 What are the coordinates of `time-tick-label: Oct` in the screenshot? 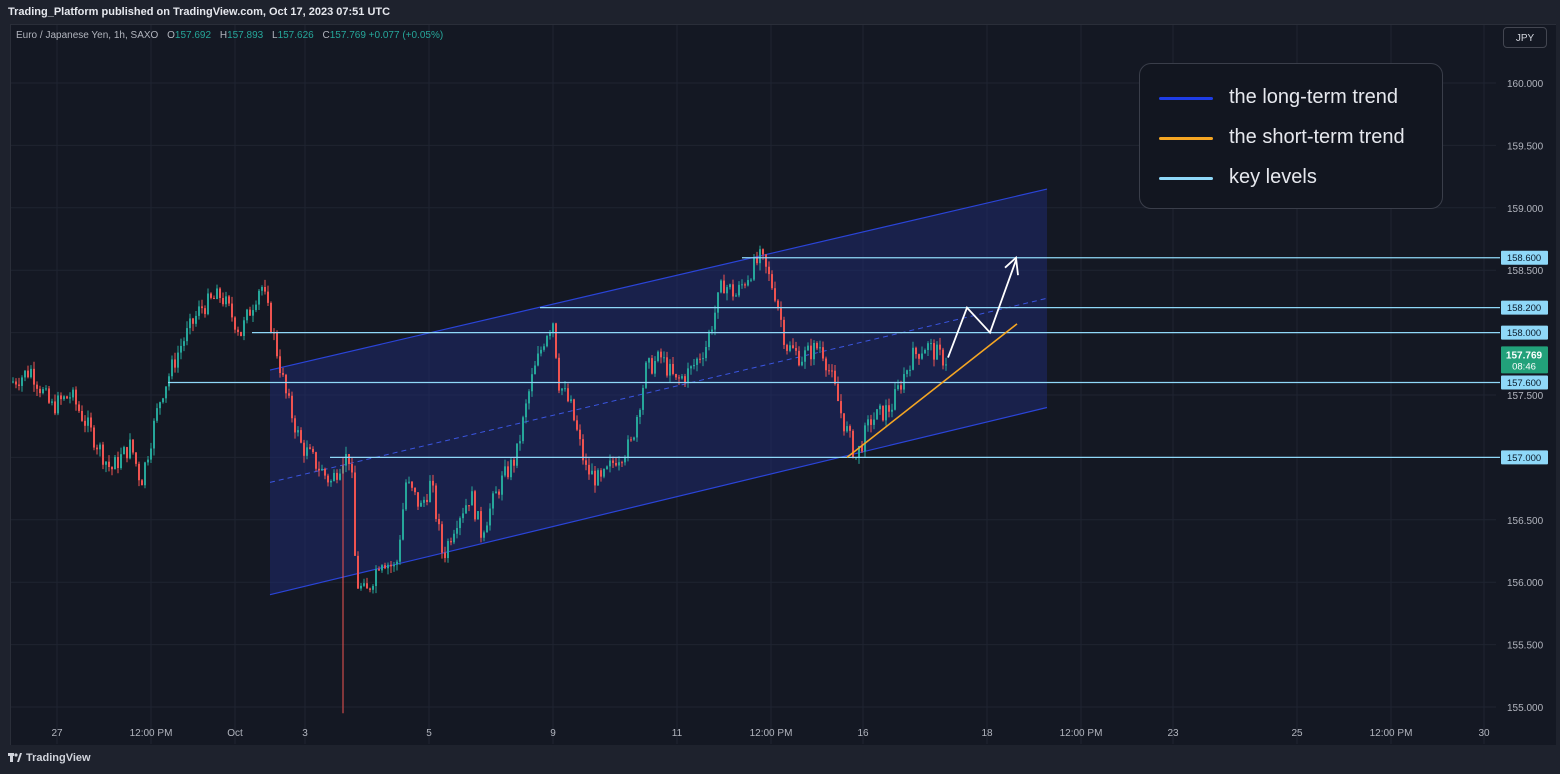 It's located at (235, 733).